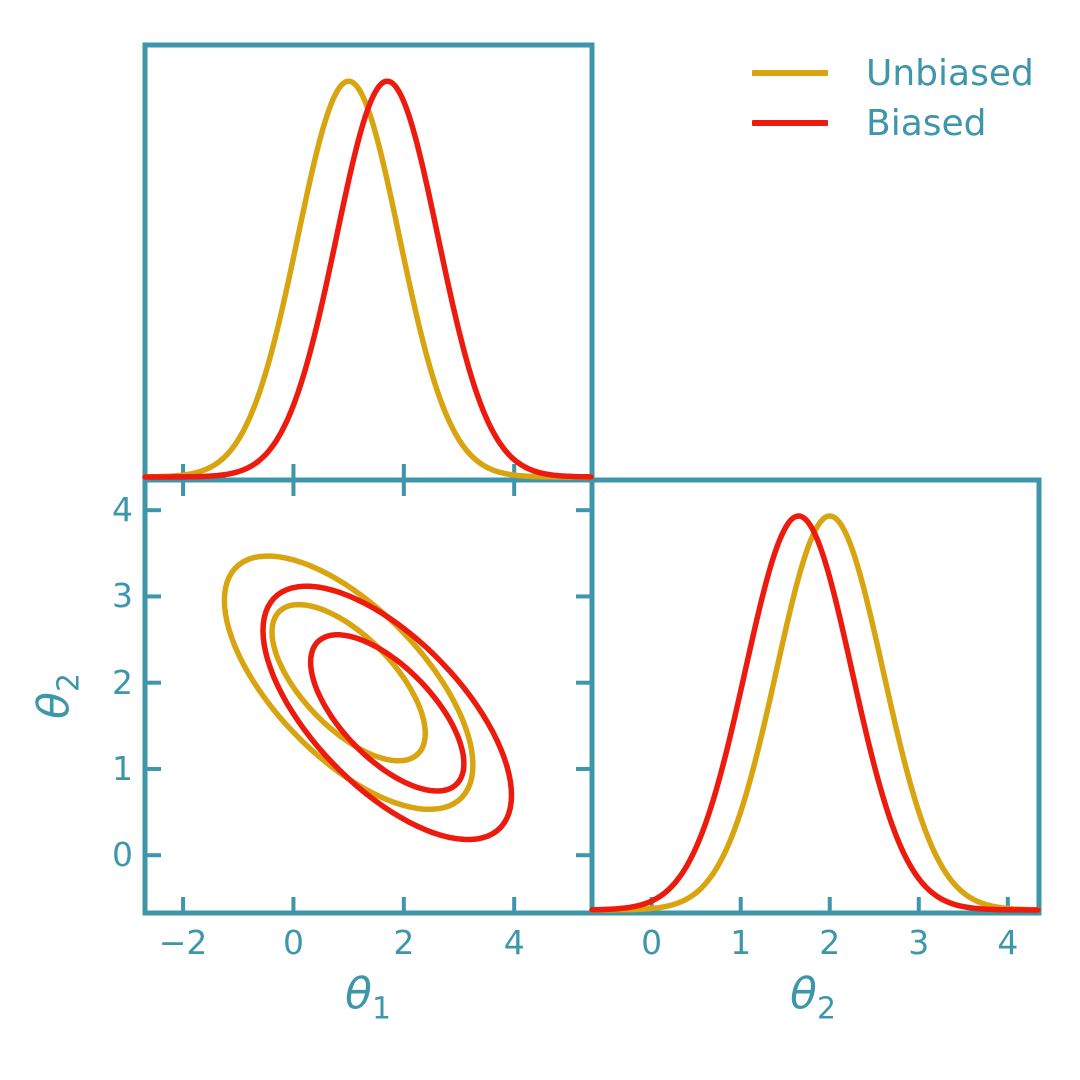  I want to click on x-axis-label-theta1: θ1, so click(368, 1001).